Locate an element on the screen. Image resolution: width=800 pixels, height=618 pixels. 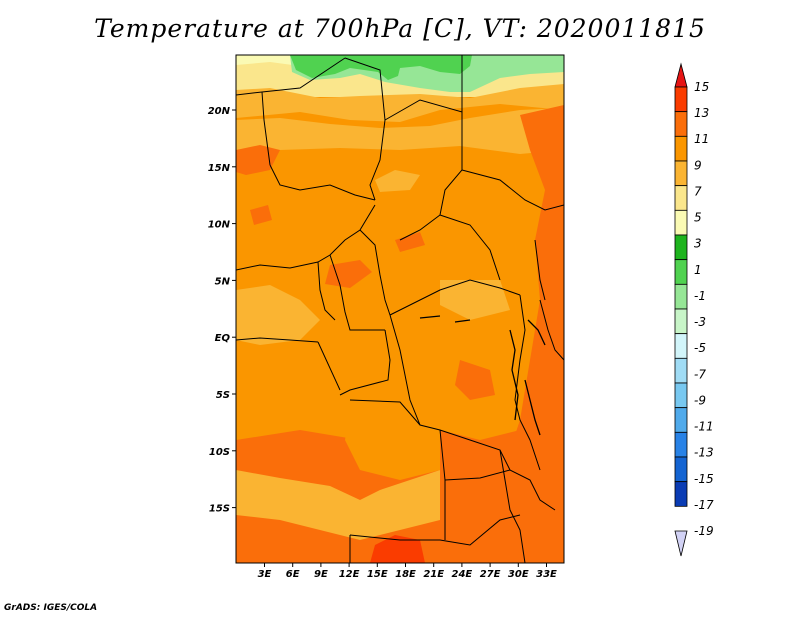
colorbar-label: -13 is located at coordinates (704, 453).